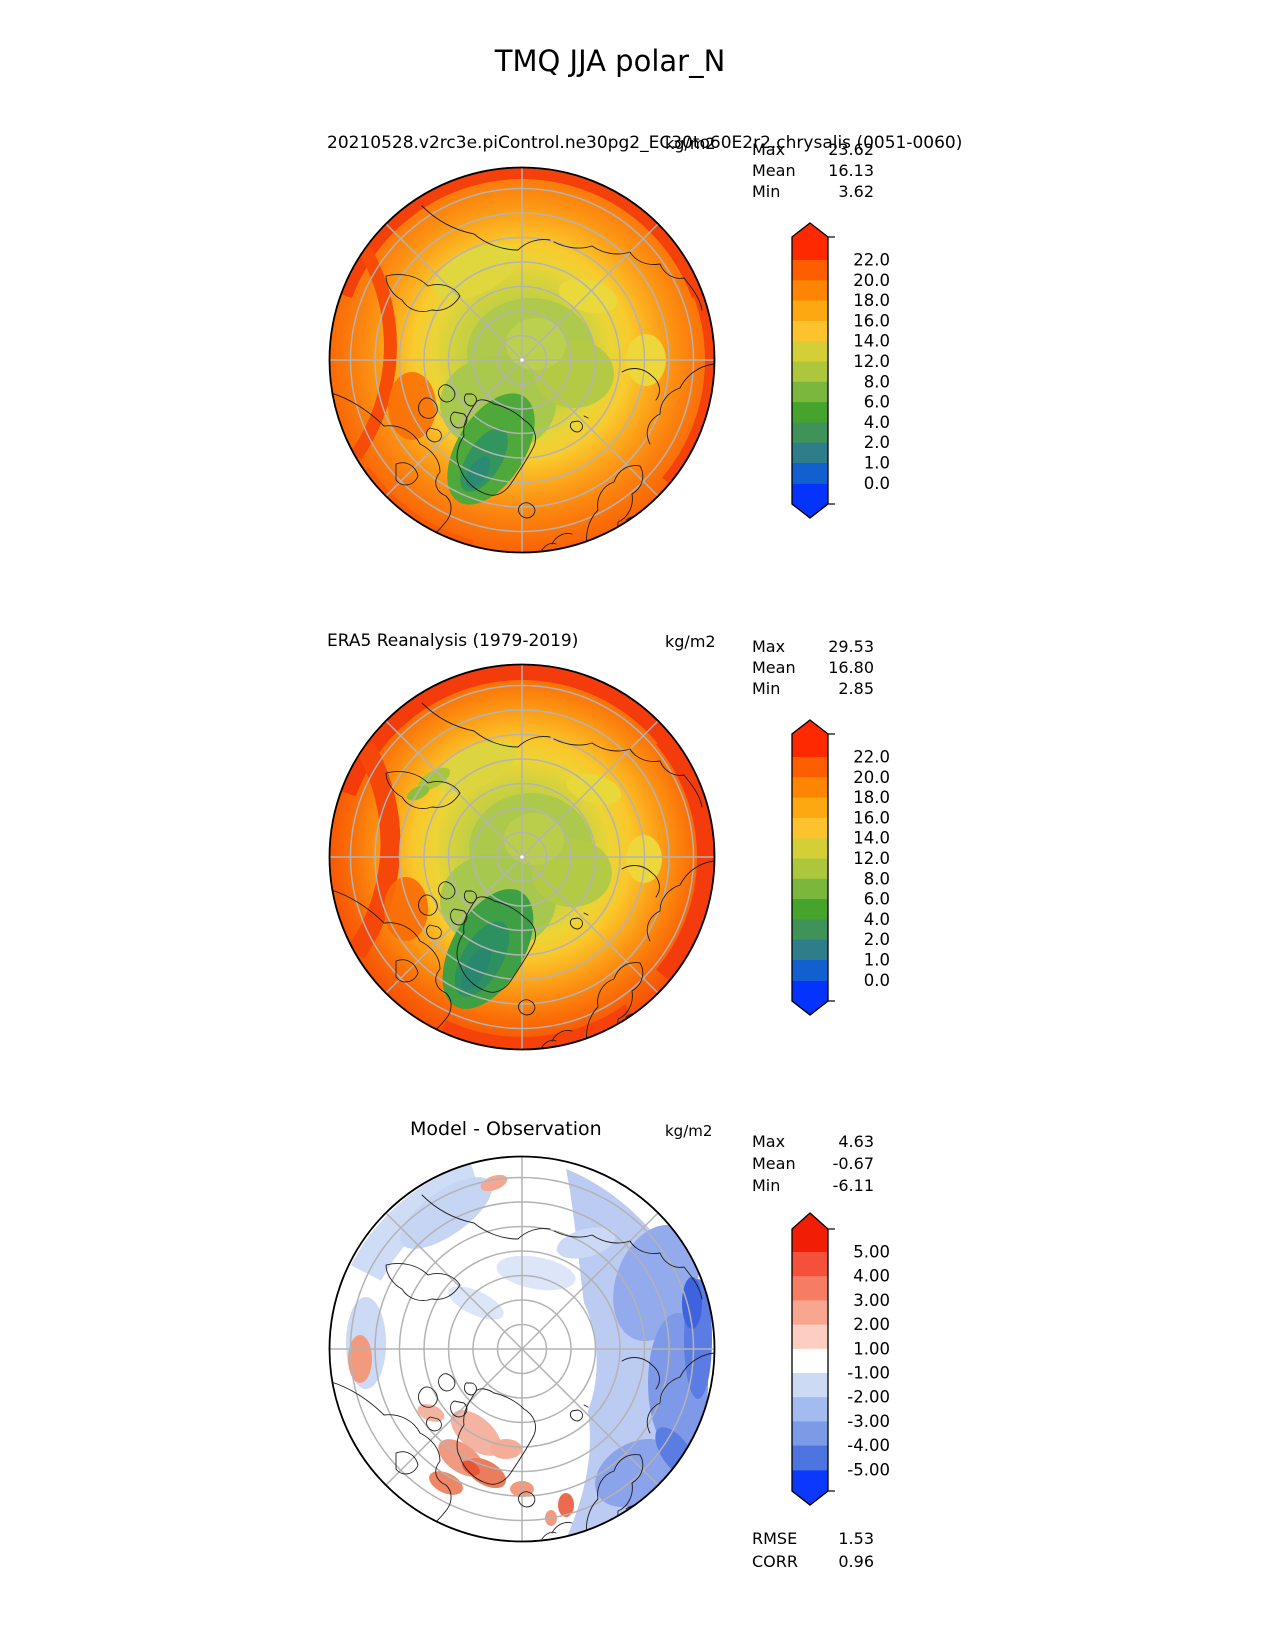 The width and height of the screenshot is (1275, 1650). Describe the element at coordinates (813, 688) in the screenshot. I see `panel2-stat-min: Min 2.85` at that location.